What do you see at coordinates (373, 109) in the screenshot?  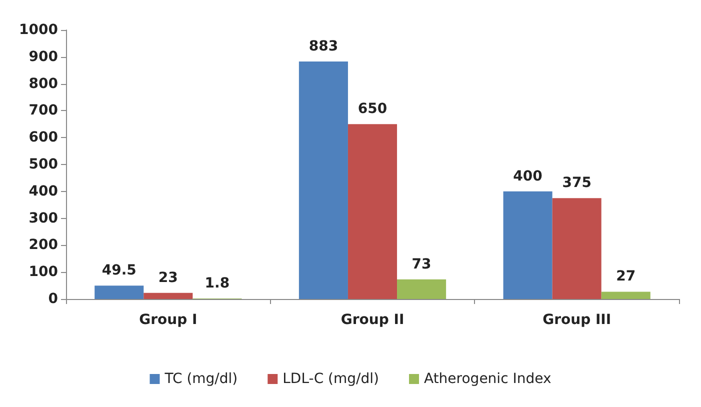 I see `data-label: 650` at bounding box center [373, 109].